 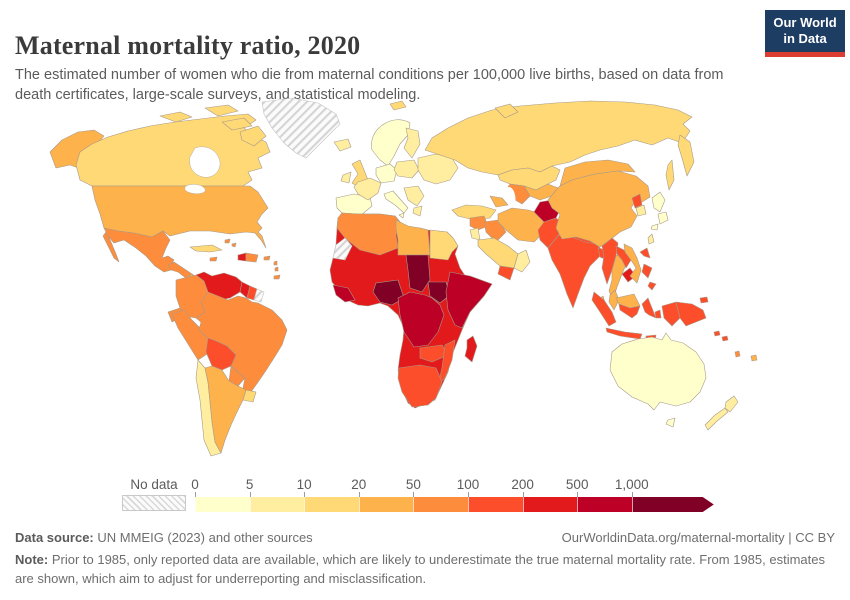 I want to click on country-italy, so click(x=396, y=204).